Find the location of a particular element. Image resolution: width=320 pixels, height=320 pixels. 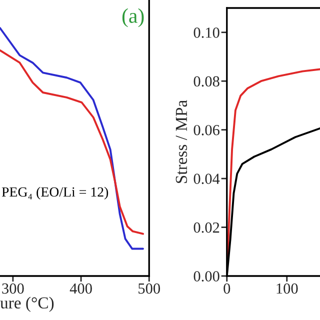

y-tick-label: 0.08 is located at coordinates (207, 81).